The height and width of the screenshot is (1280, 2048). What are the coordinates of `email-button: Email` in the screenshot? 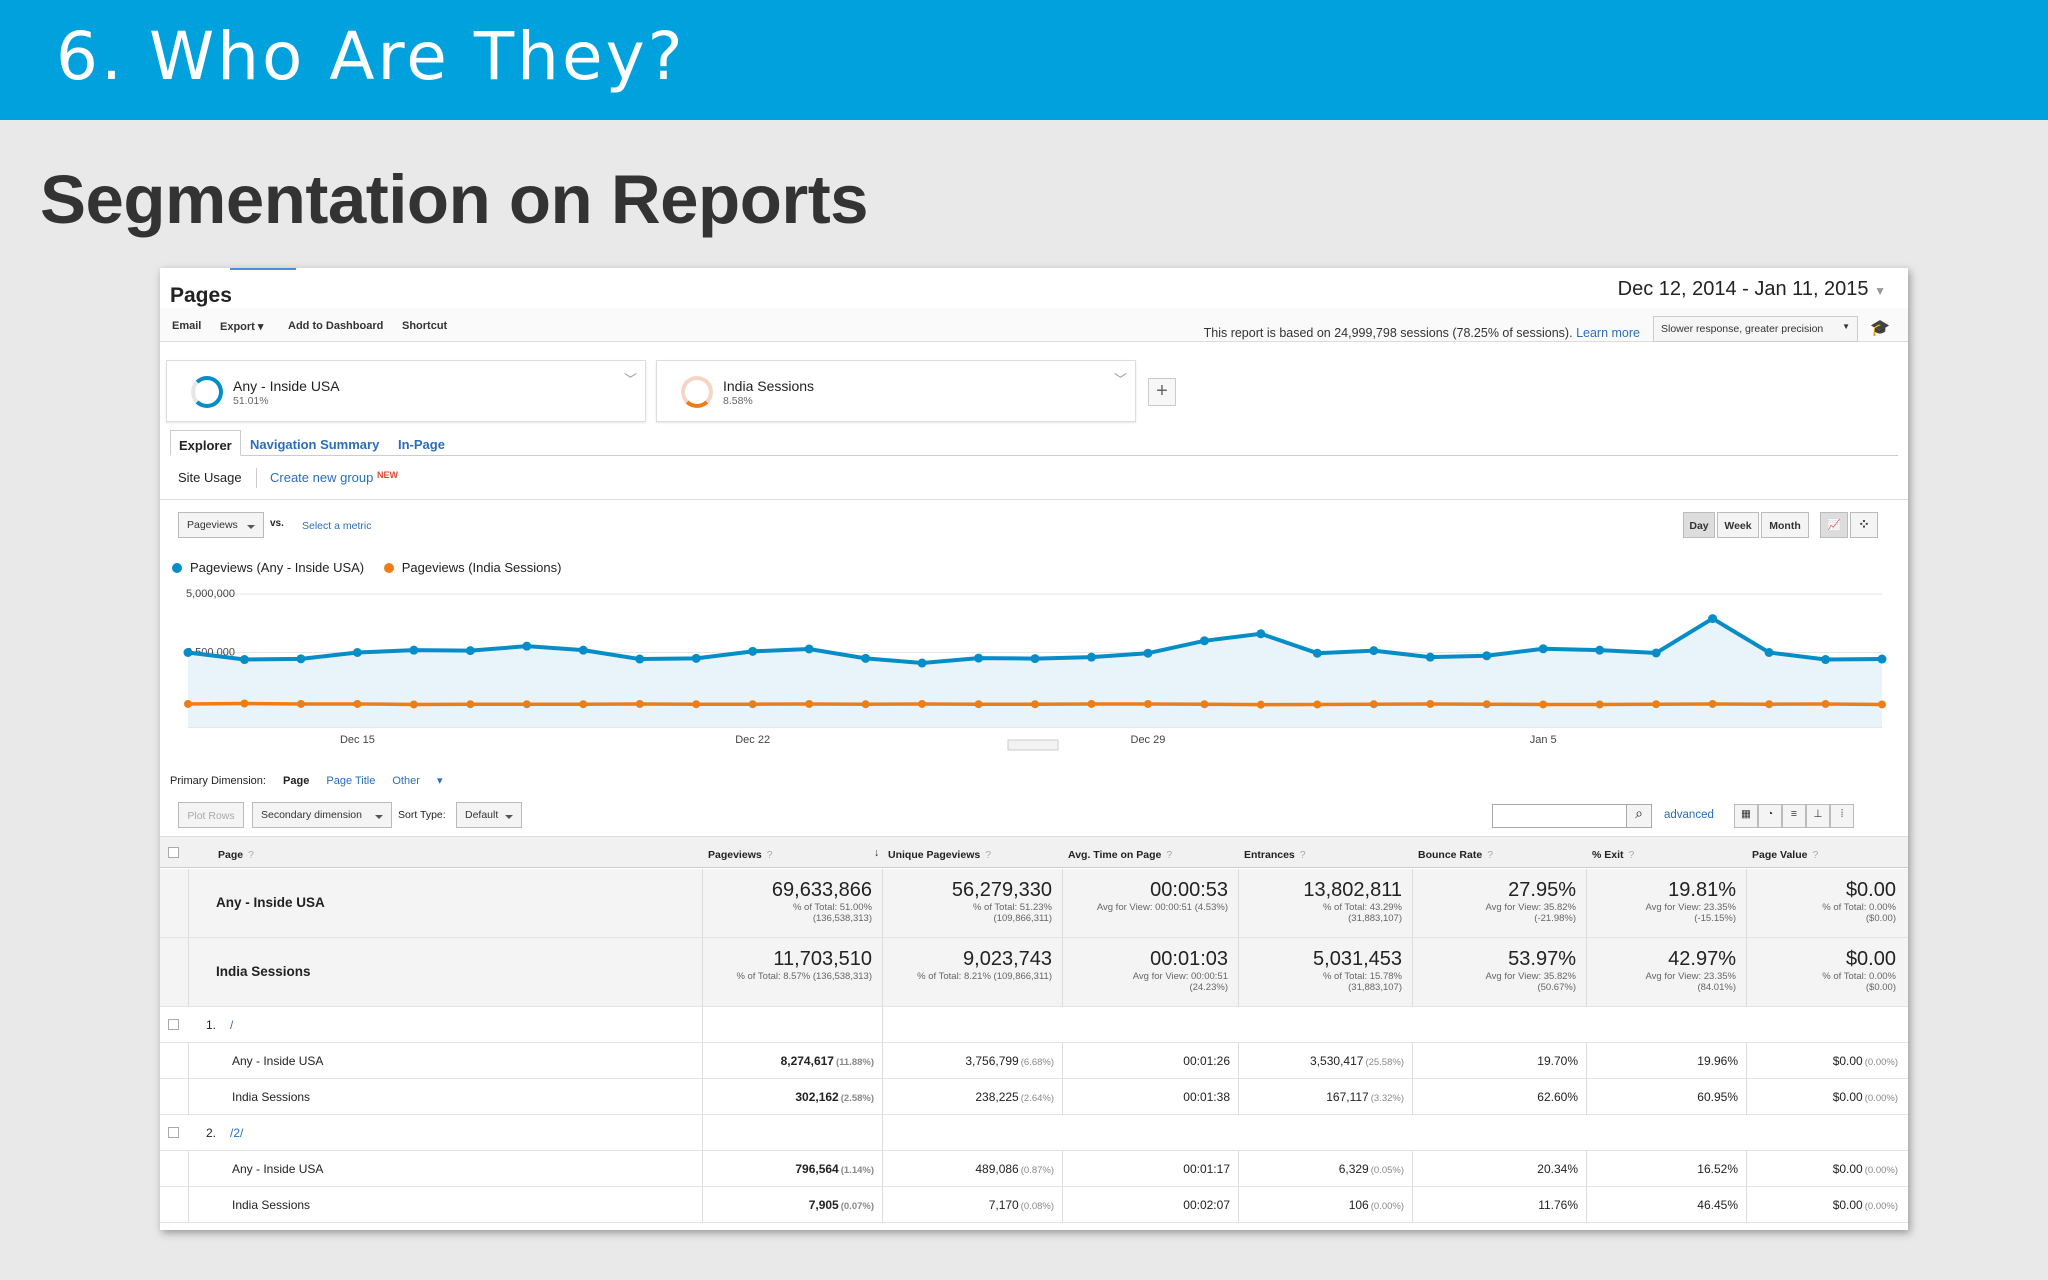 It's located at (187, 326).